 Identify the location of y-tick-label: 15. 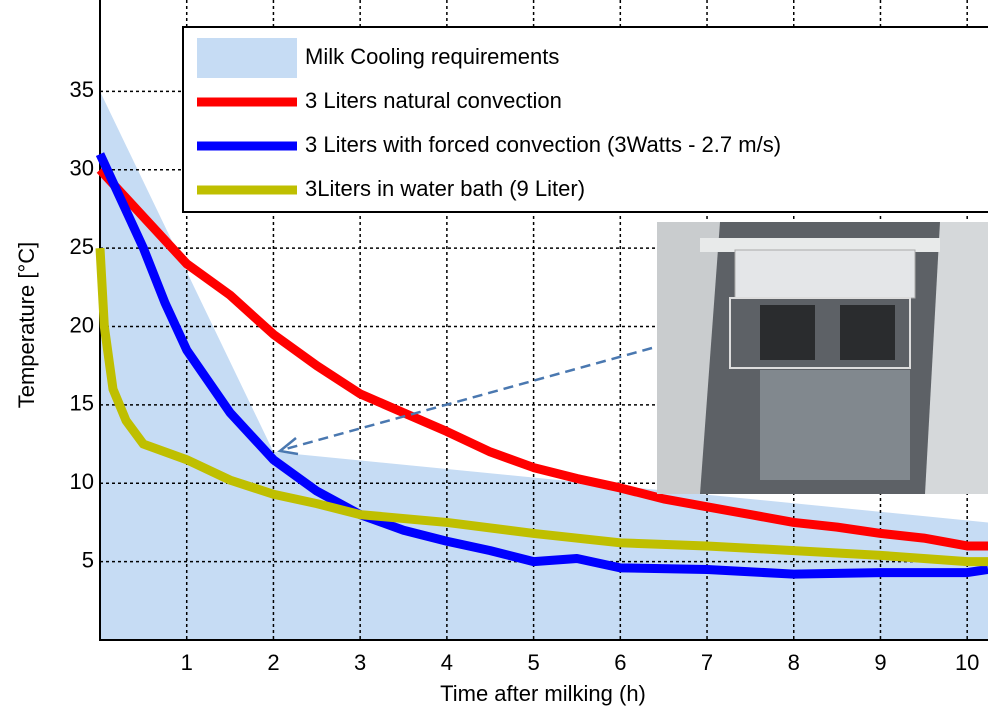
(82, 403).